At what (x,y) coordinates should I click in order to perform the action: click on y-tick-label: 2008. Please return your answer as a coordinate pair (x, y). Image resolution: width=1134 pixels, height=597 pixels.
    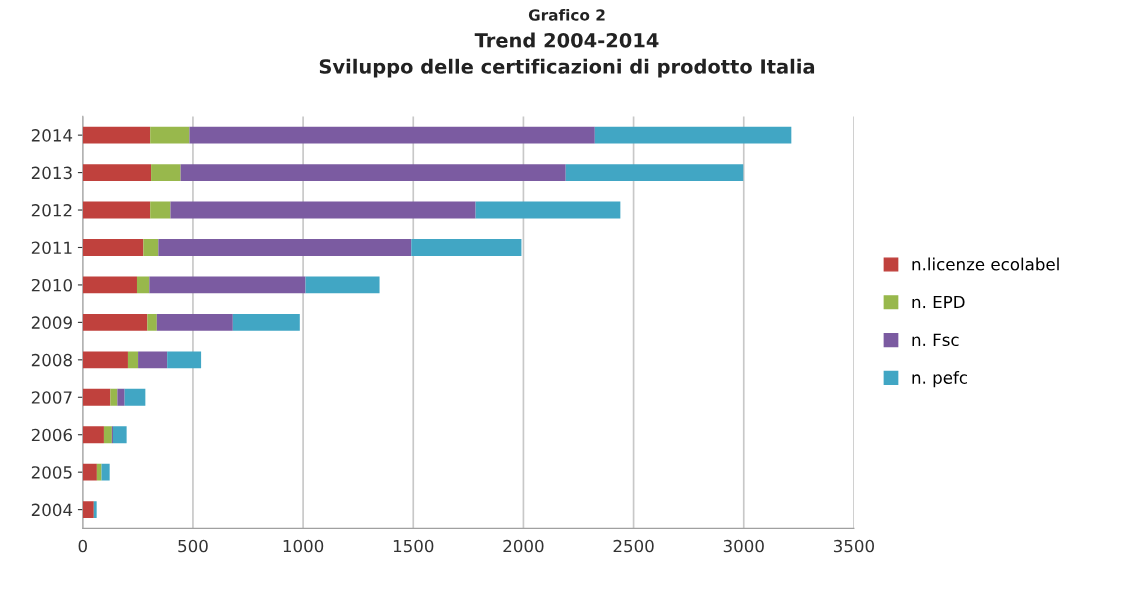
    Looking at the image, I should click on (51, 360).